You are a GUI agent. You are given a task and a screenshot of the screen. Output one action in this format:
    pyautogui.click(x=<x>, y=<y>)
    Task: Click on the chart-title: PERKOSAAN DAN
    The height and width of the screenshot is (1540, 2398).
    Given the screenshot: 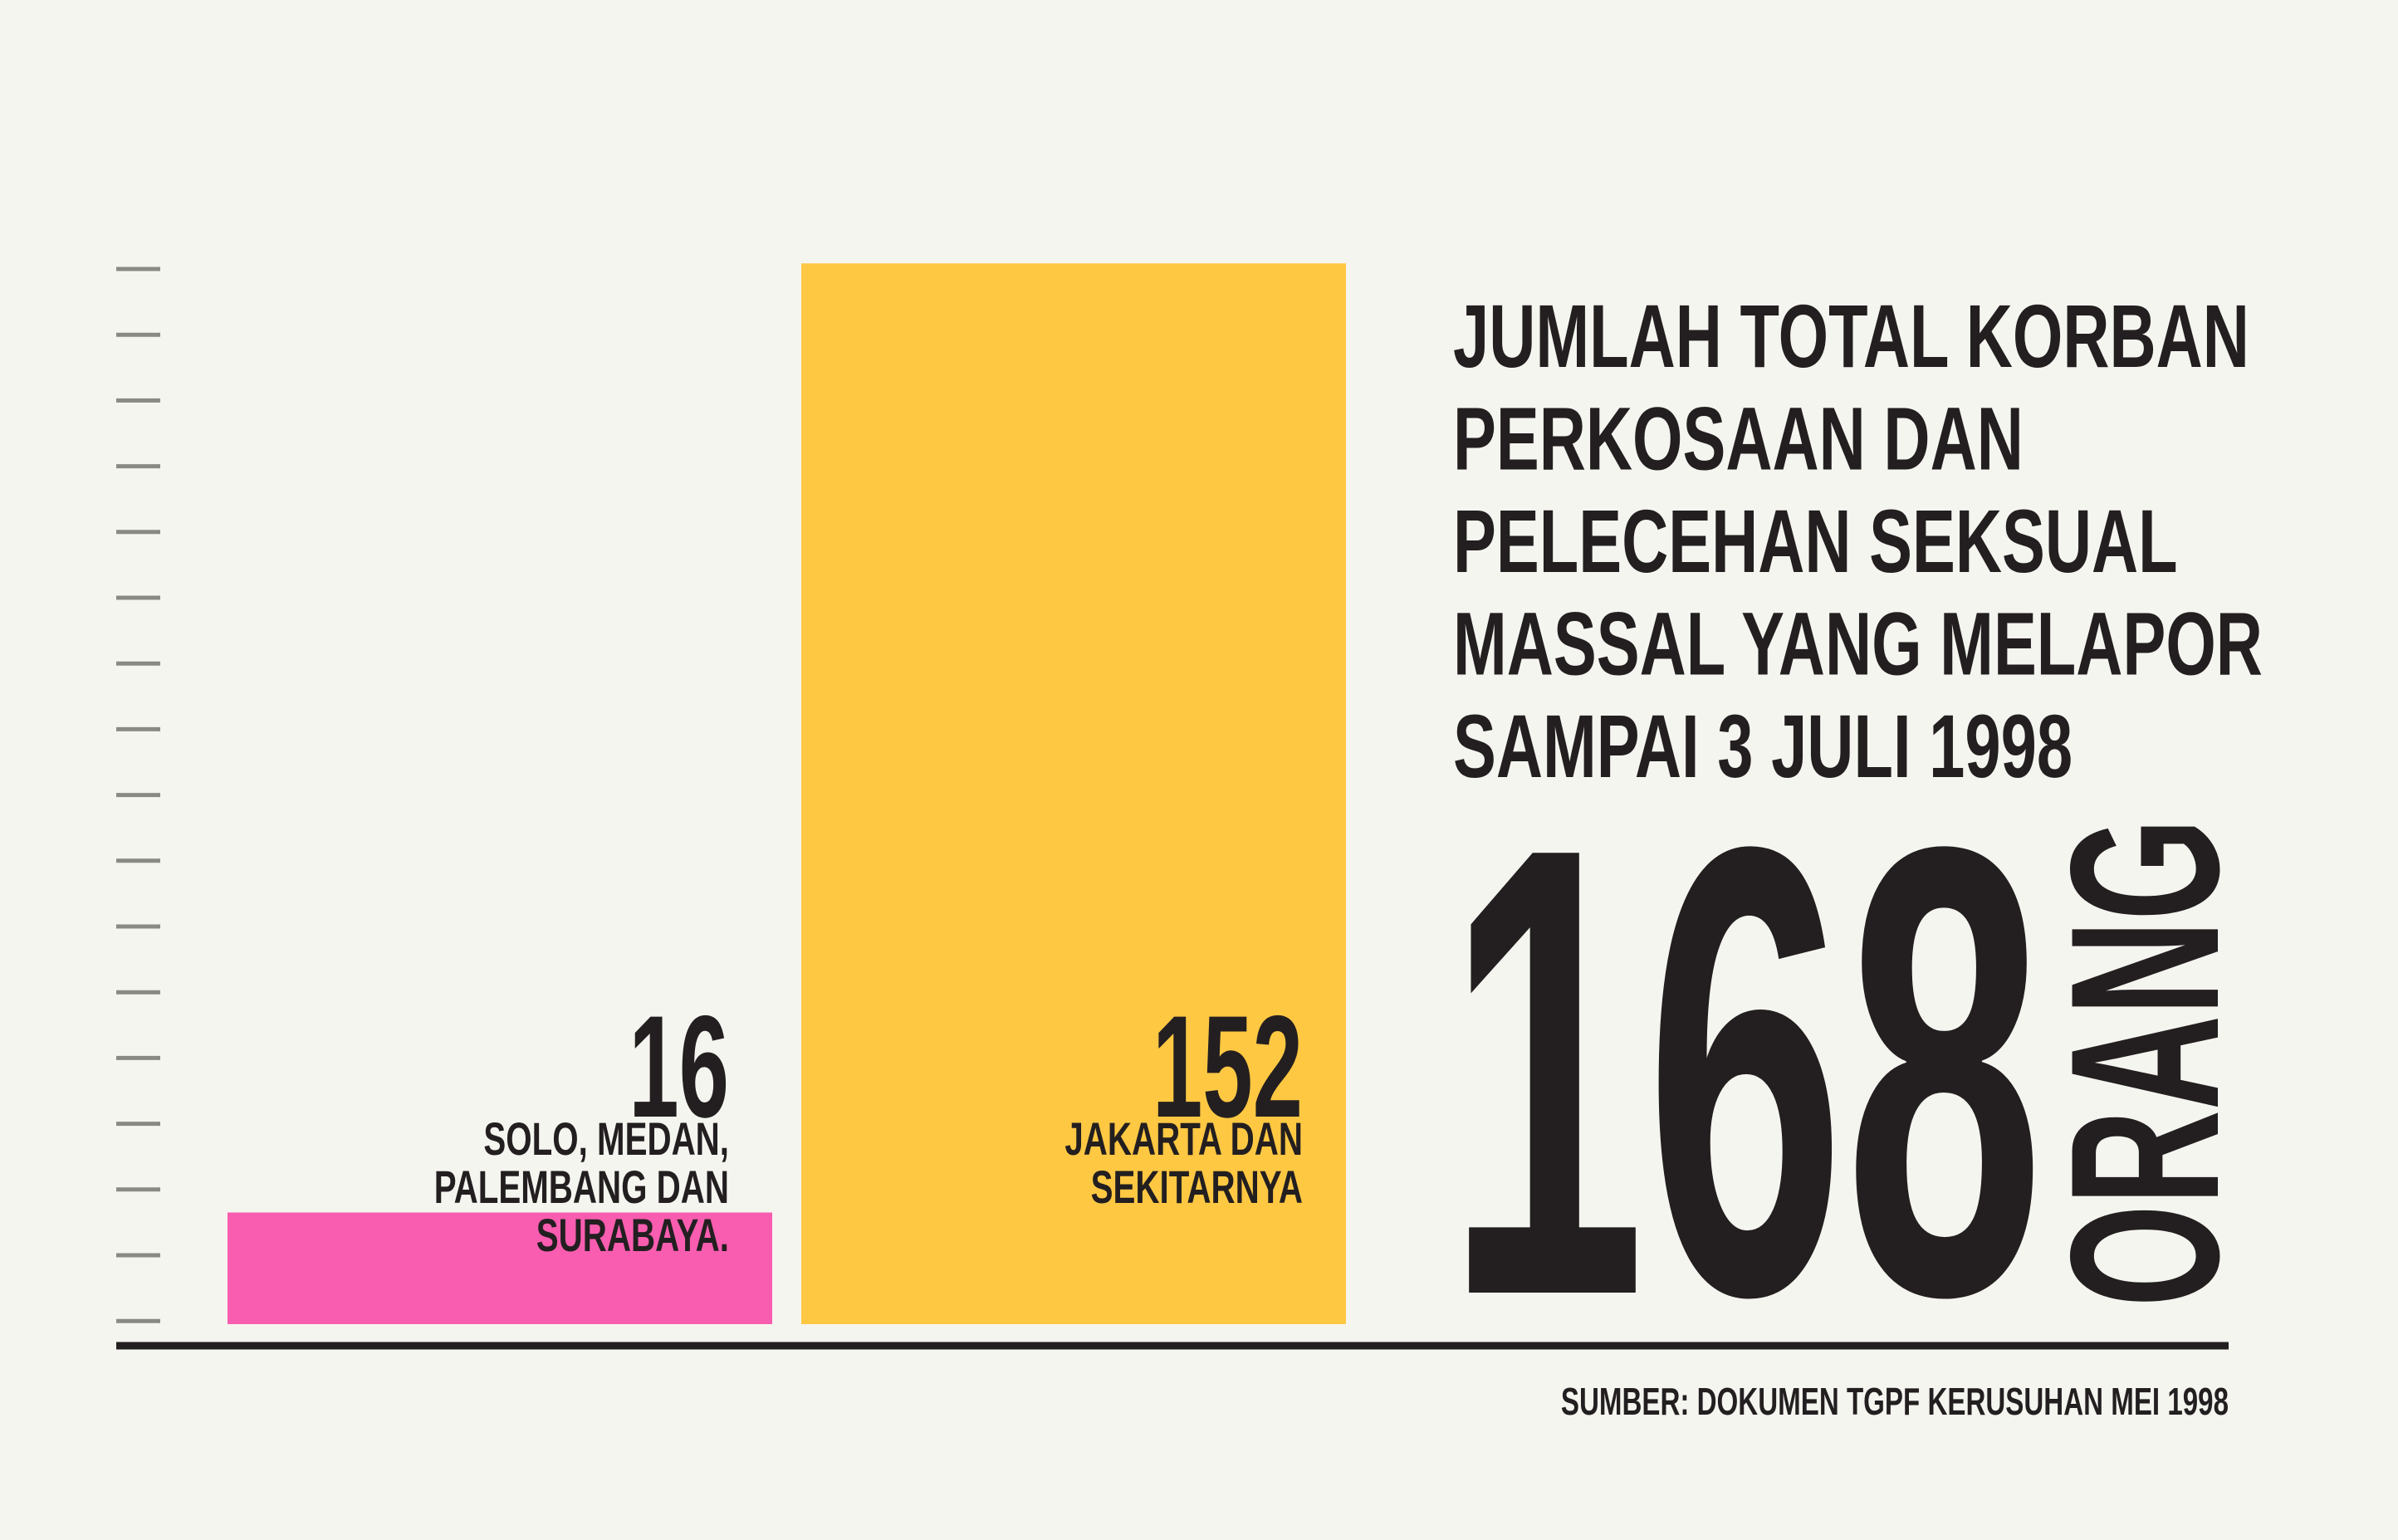 What is the action you would take?
    pyautogui.click(x=1738, y=439)
    